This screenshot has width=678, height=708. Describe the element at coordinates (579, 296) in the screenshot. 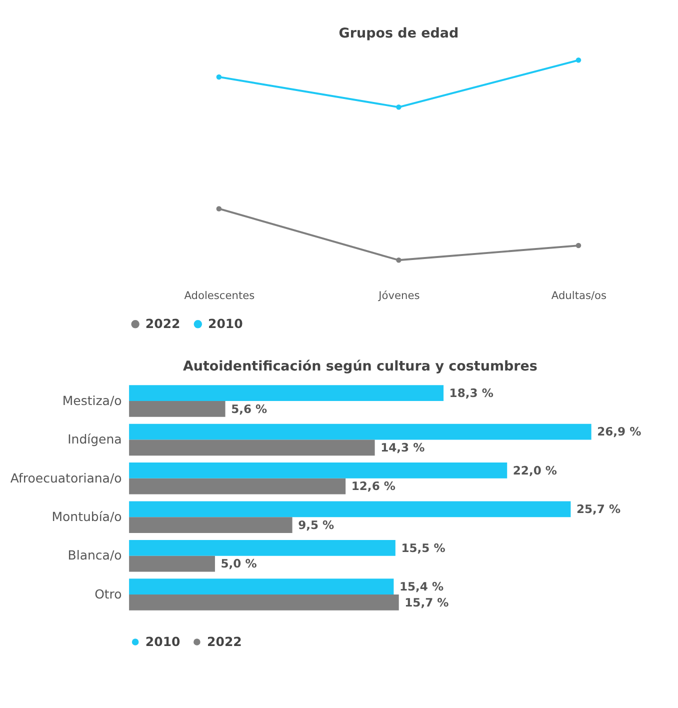

I see `x-tick-label: Adultas/os` at that location.